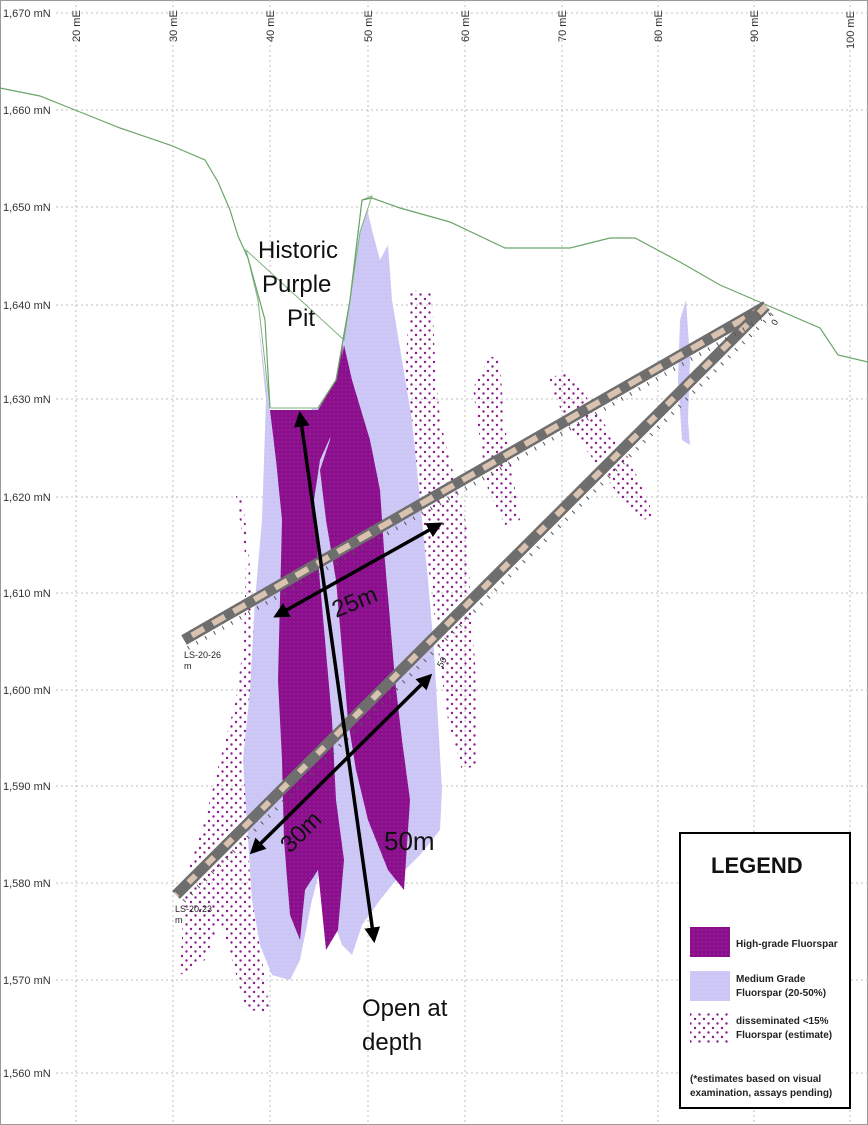  I want to click on medium-grade-zone-east, so click(684, 372).